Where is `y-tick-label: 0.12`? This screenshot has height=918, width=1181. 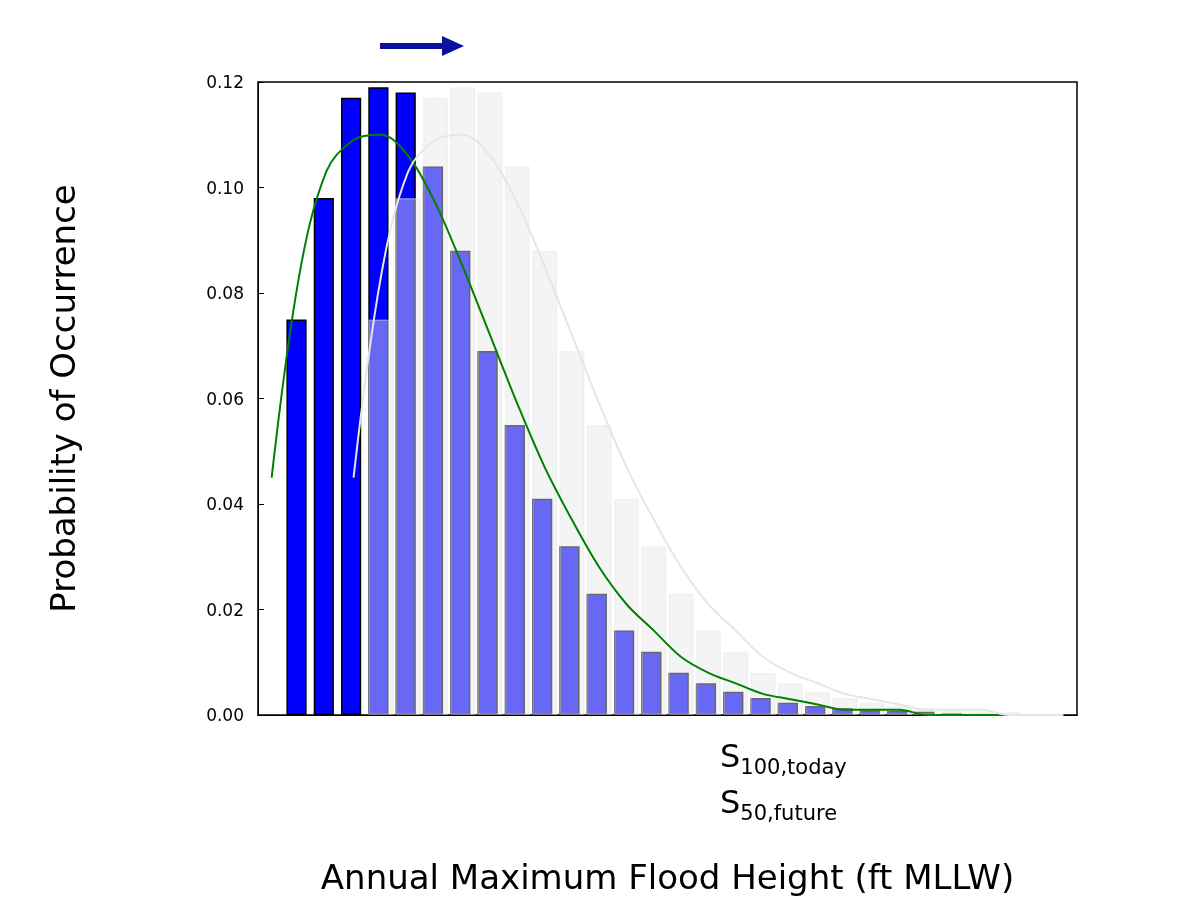
y-tick-label: 0.12 is located at coordinates (225, 82).